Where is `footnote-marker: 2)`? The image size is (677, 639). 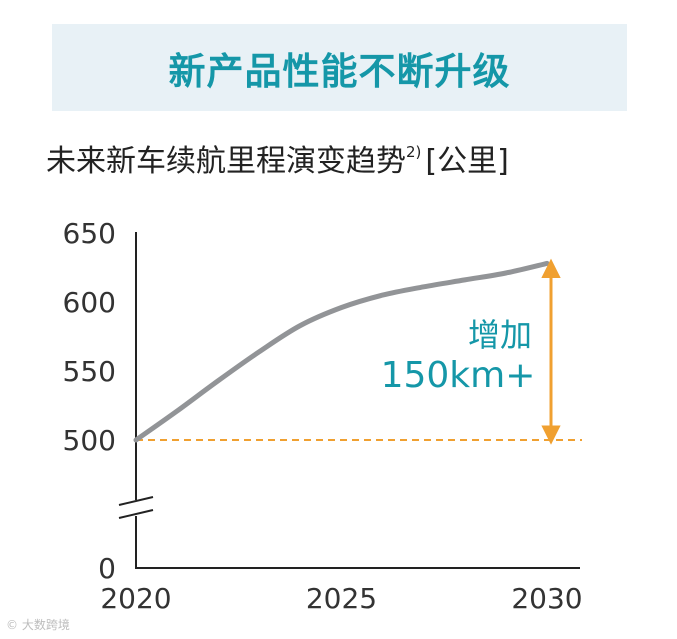 footnote-marker: 2) is located at coordinates (414, 152).